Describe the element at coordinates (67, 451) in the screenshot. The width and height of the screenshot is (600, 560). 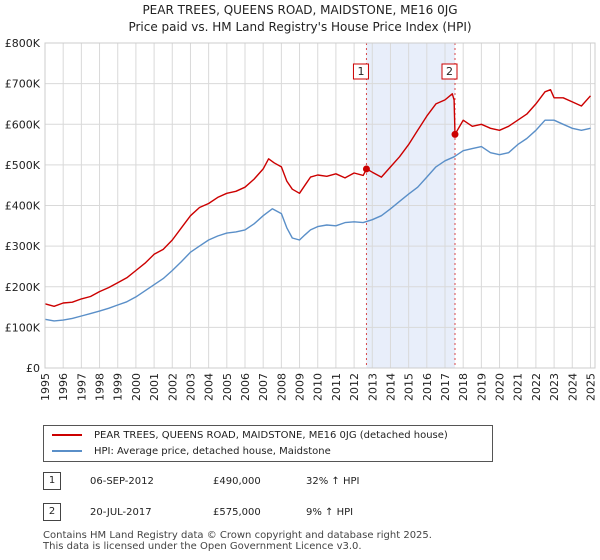
I see `legend-swatch-blue` at that location.